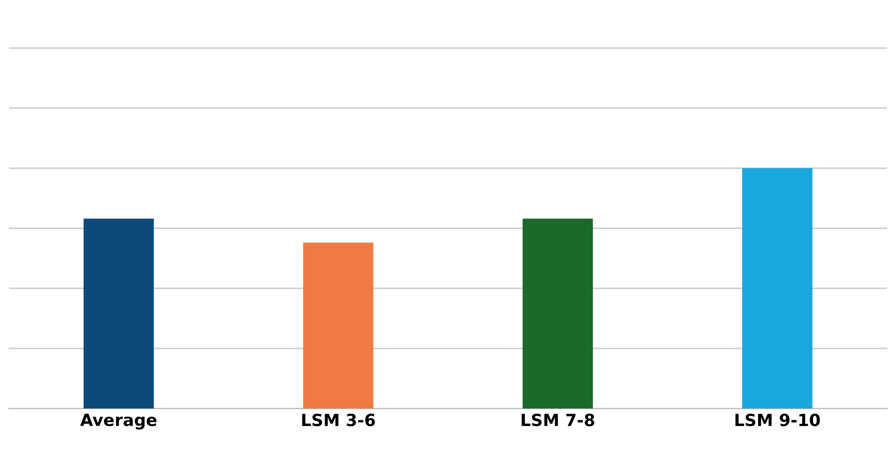 This screenshot has width=896, height=459. Describe the element at coordinates (777, 420) in the screenshot. I see `x-tick-label: LSM 9-10` at that location.